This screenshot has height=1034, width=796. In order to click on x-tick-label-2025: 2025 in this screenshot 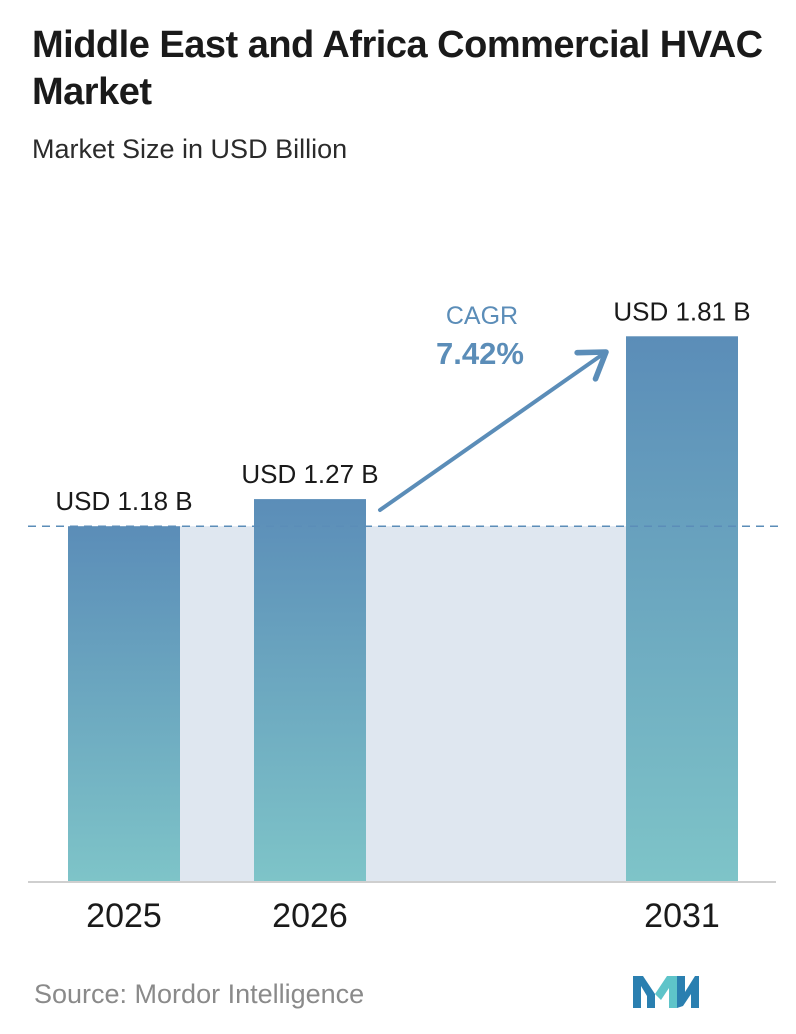, I will do `click(124, 916)`.